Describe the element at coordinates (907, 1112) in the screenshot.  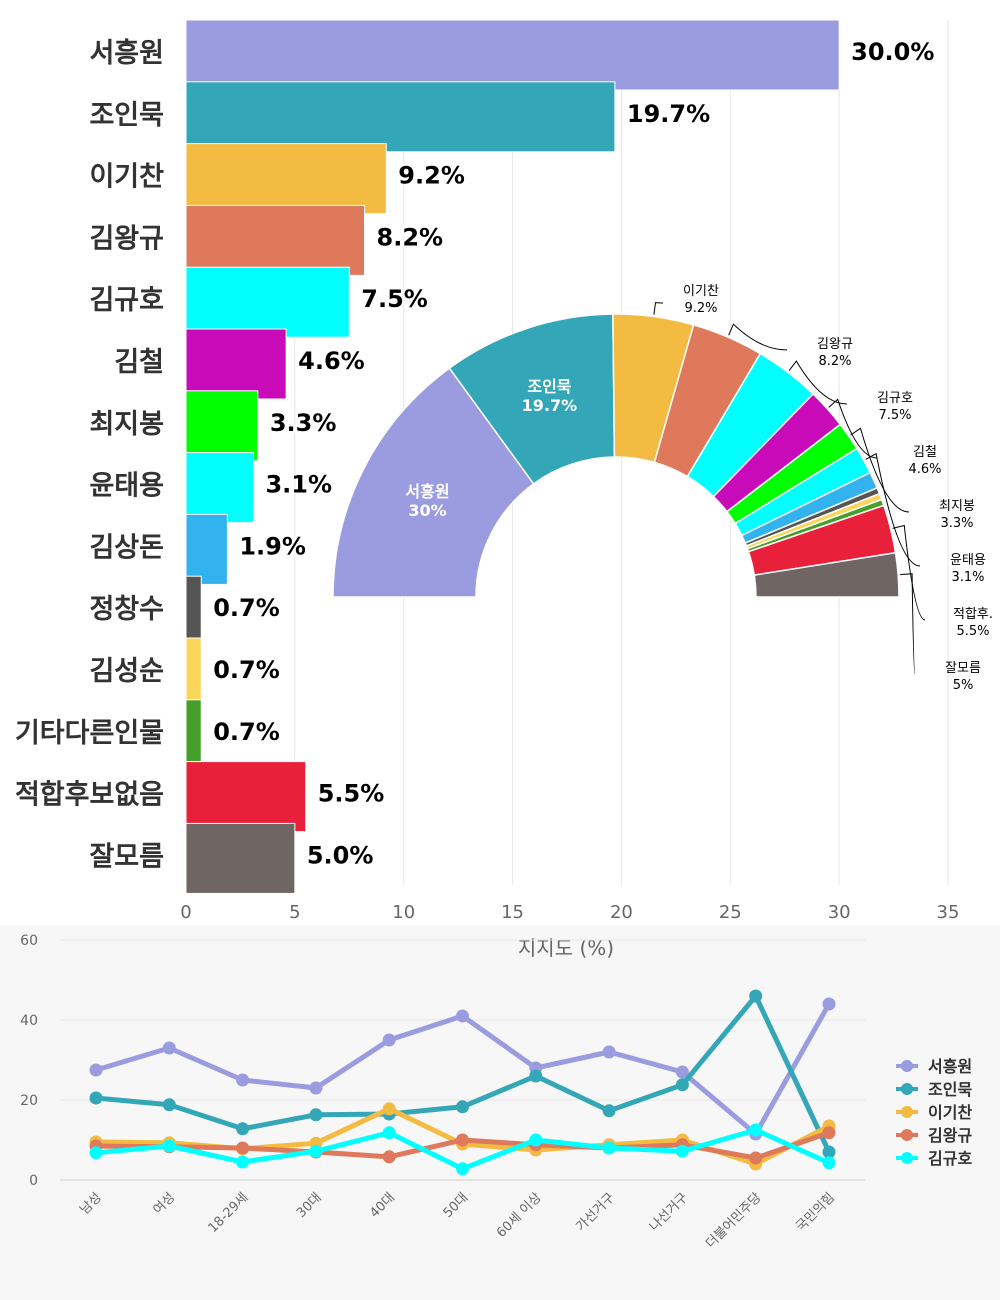
I see `legend-marker-이기찬` at that location.